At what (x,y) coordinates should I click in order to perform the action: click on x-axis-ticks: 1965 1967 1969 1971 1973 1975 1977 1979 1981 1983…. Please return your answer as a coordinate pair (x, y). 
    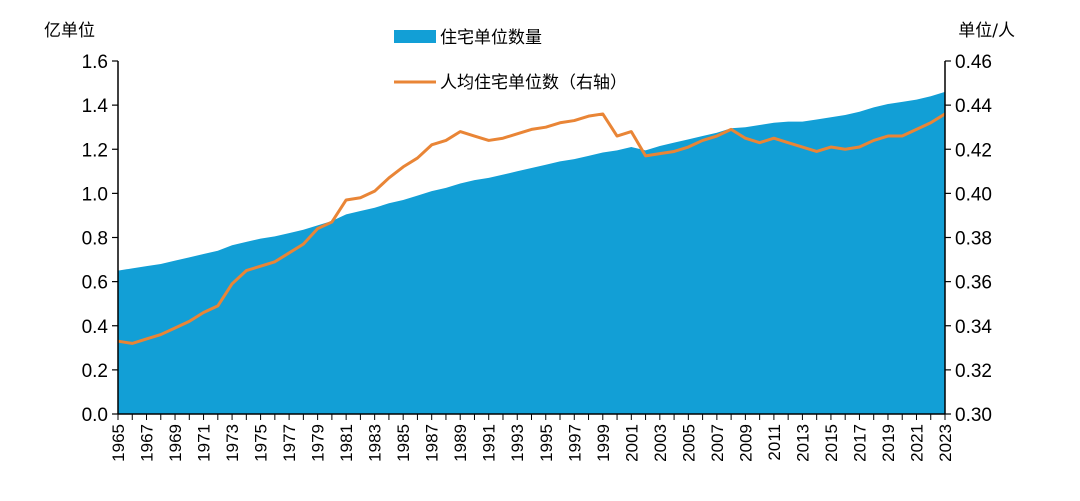
    Looking at the image, I should click on (532, 438).